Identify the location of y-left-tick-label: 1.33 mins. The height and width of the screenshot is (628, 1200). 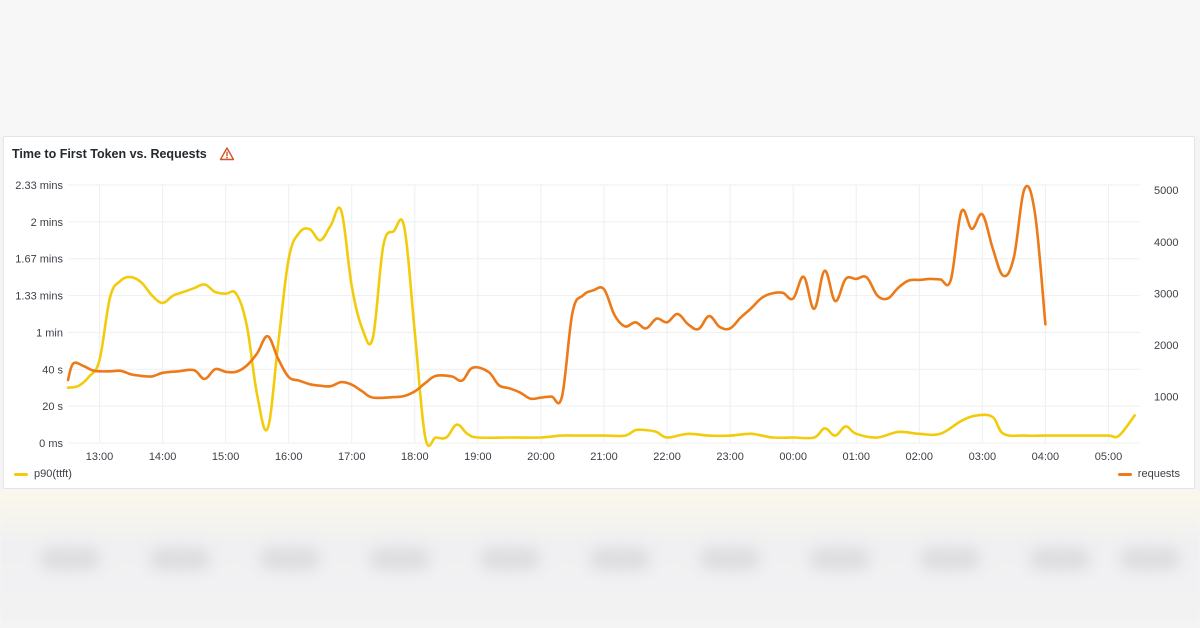
(39, 297).